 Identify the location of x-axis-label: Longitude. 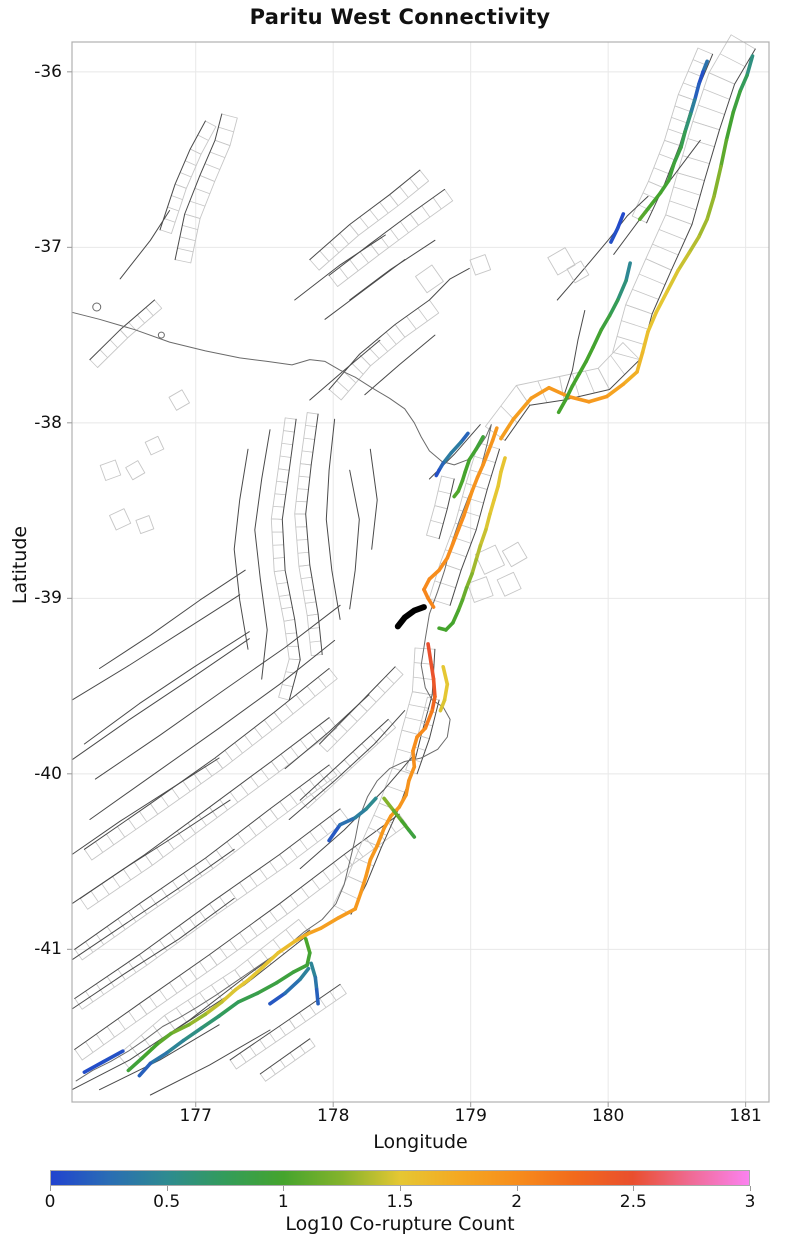
(420, 1142).